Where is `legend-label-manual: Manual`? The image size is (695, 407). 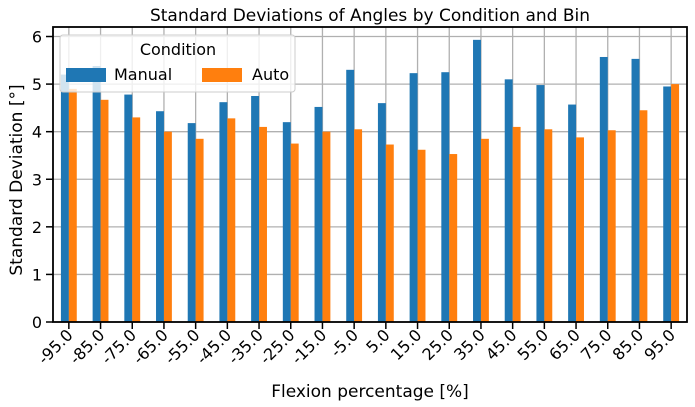
legend-label-manual: Manual is located at coordinates (143, 74).